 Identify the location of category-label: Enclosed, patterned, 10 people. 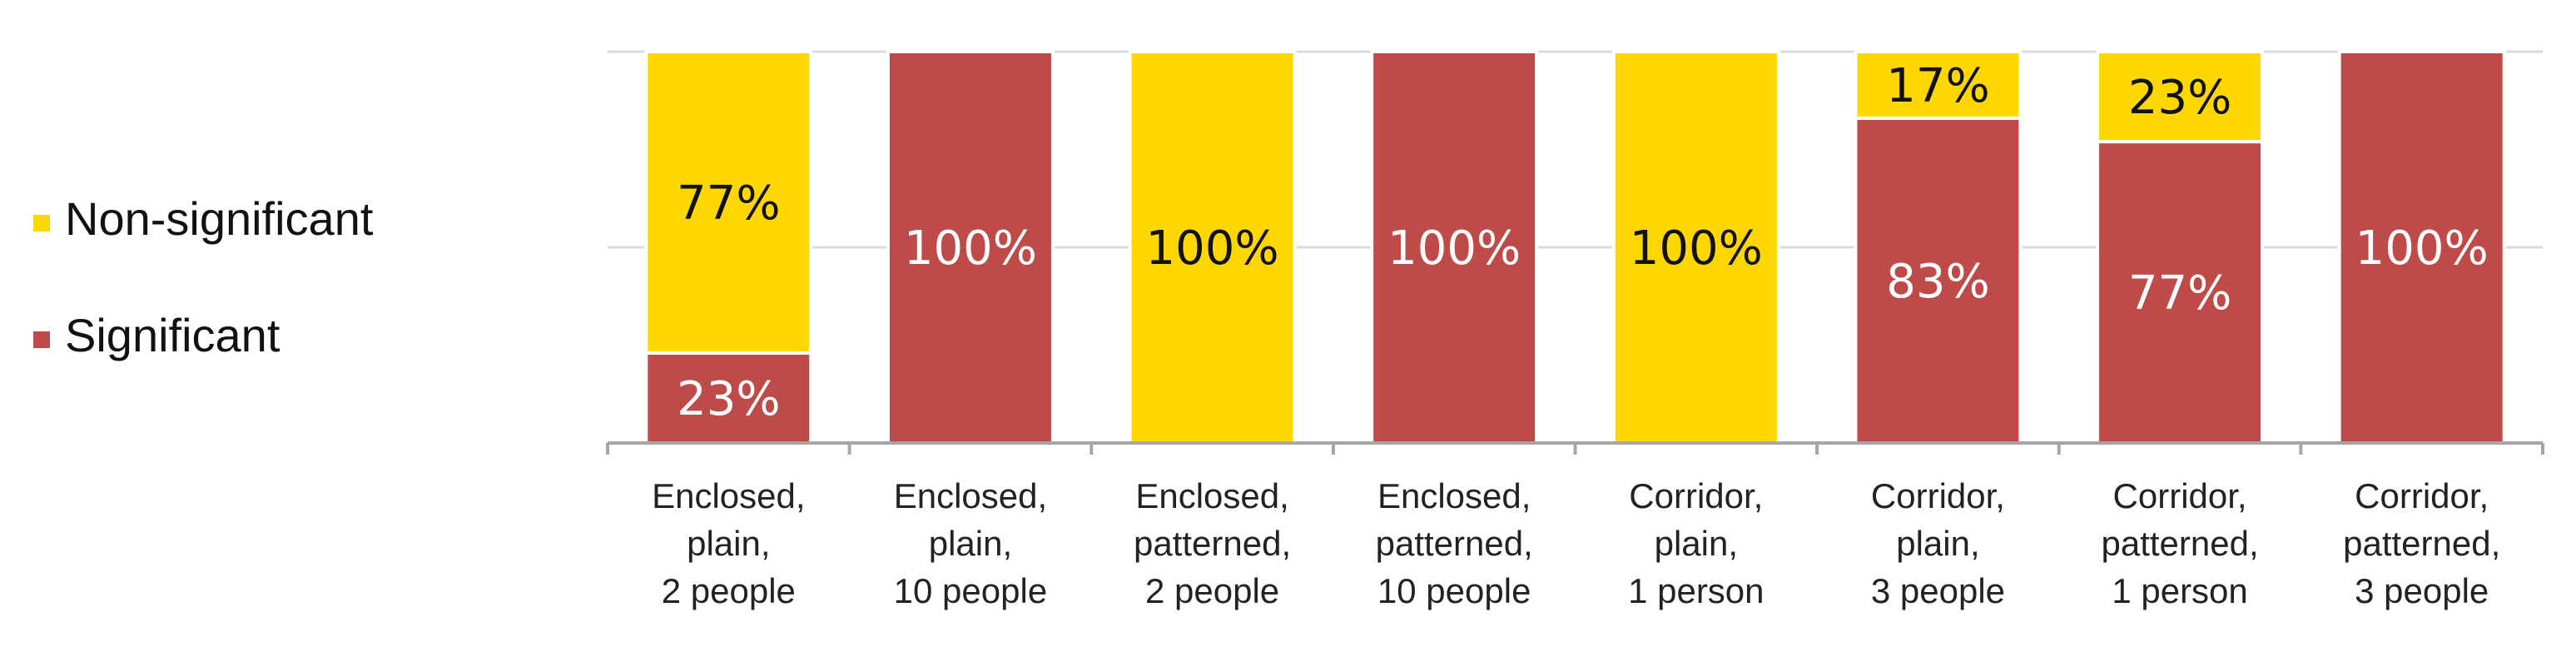
(1454, 543).